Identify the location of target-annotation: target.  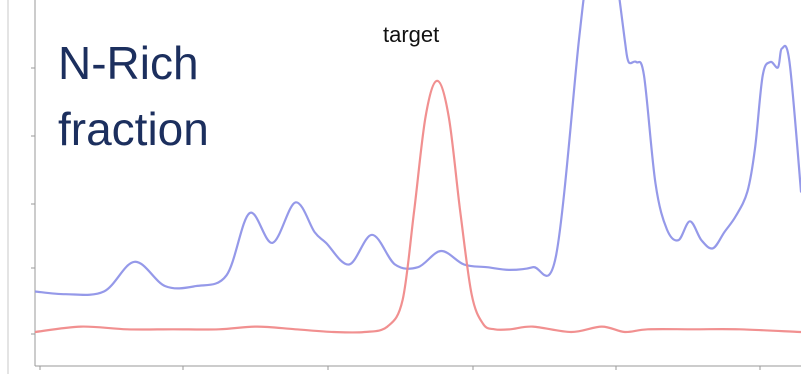
(411, 34).